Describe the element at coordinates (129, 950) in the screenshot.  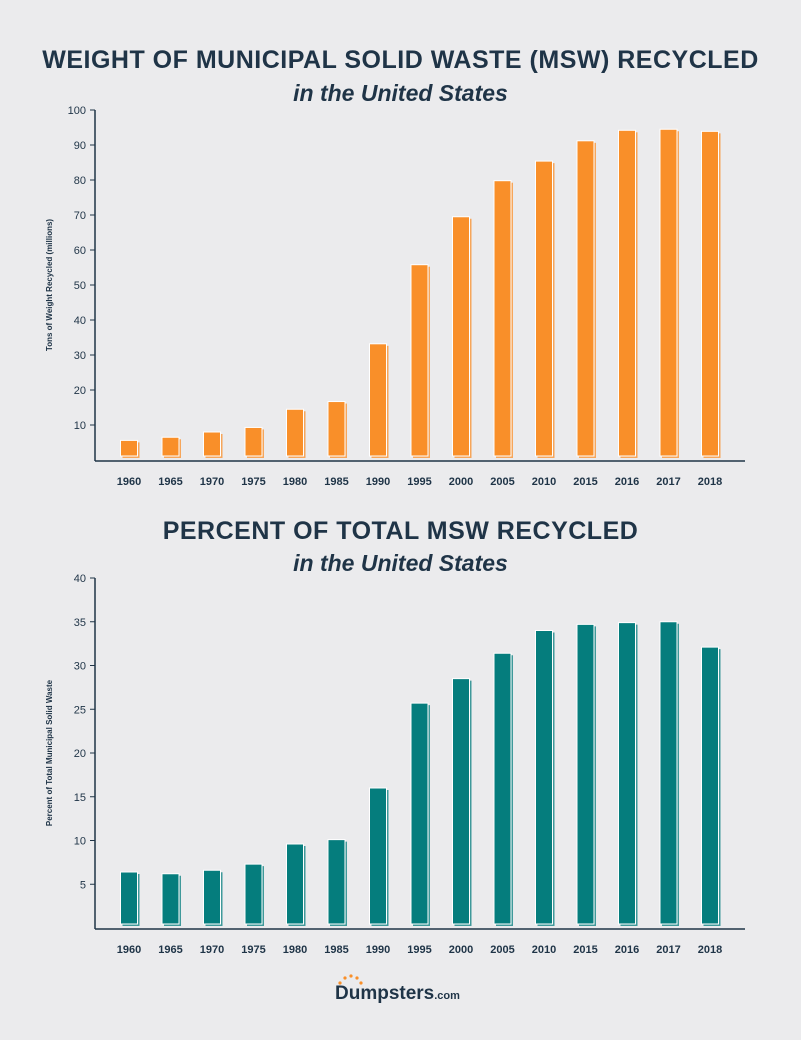
I see `chart2-x-tick-label: 1960` at that location.